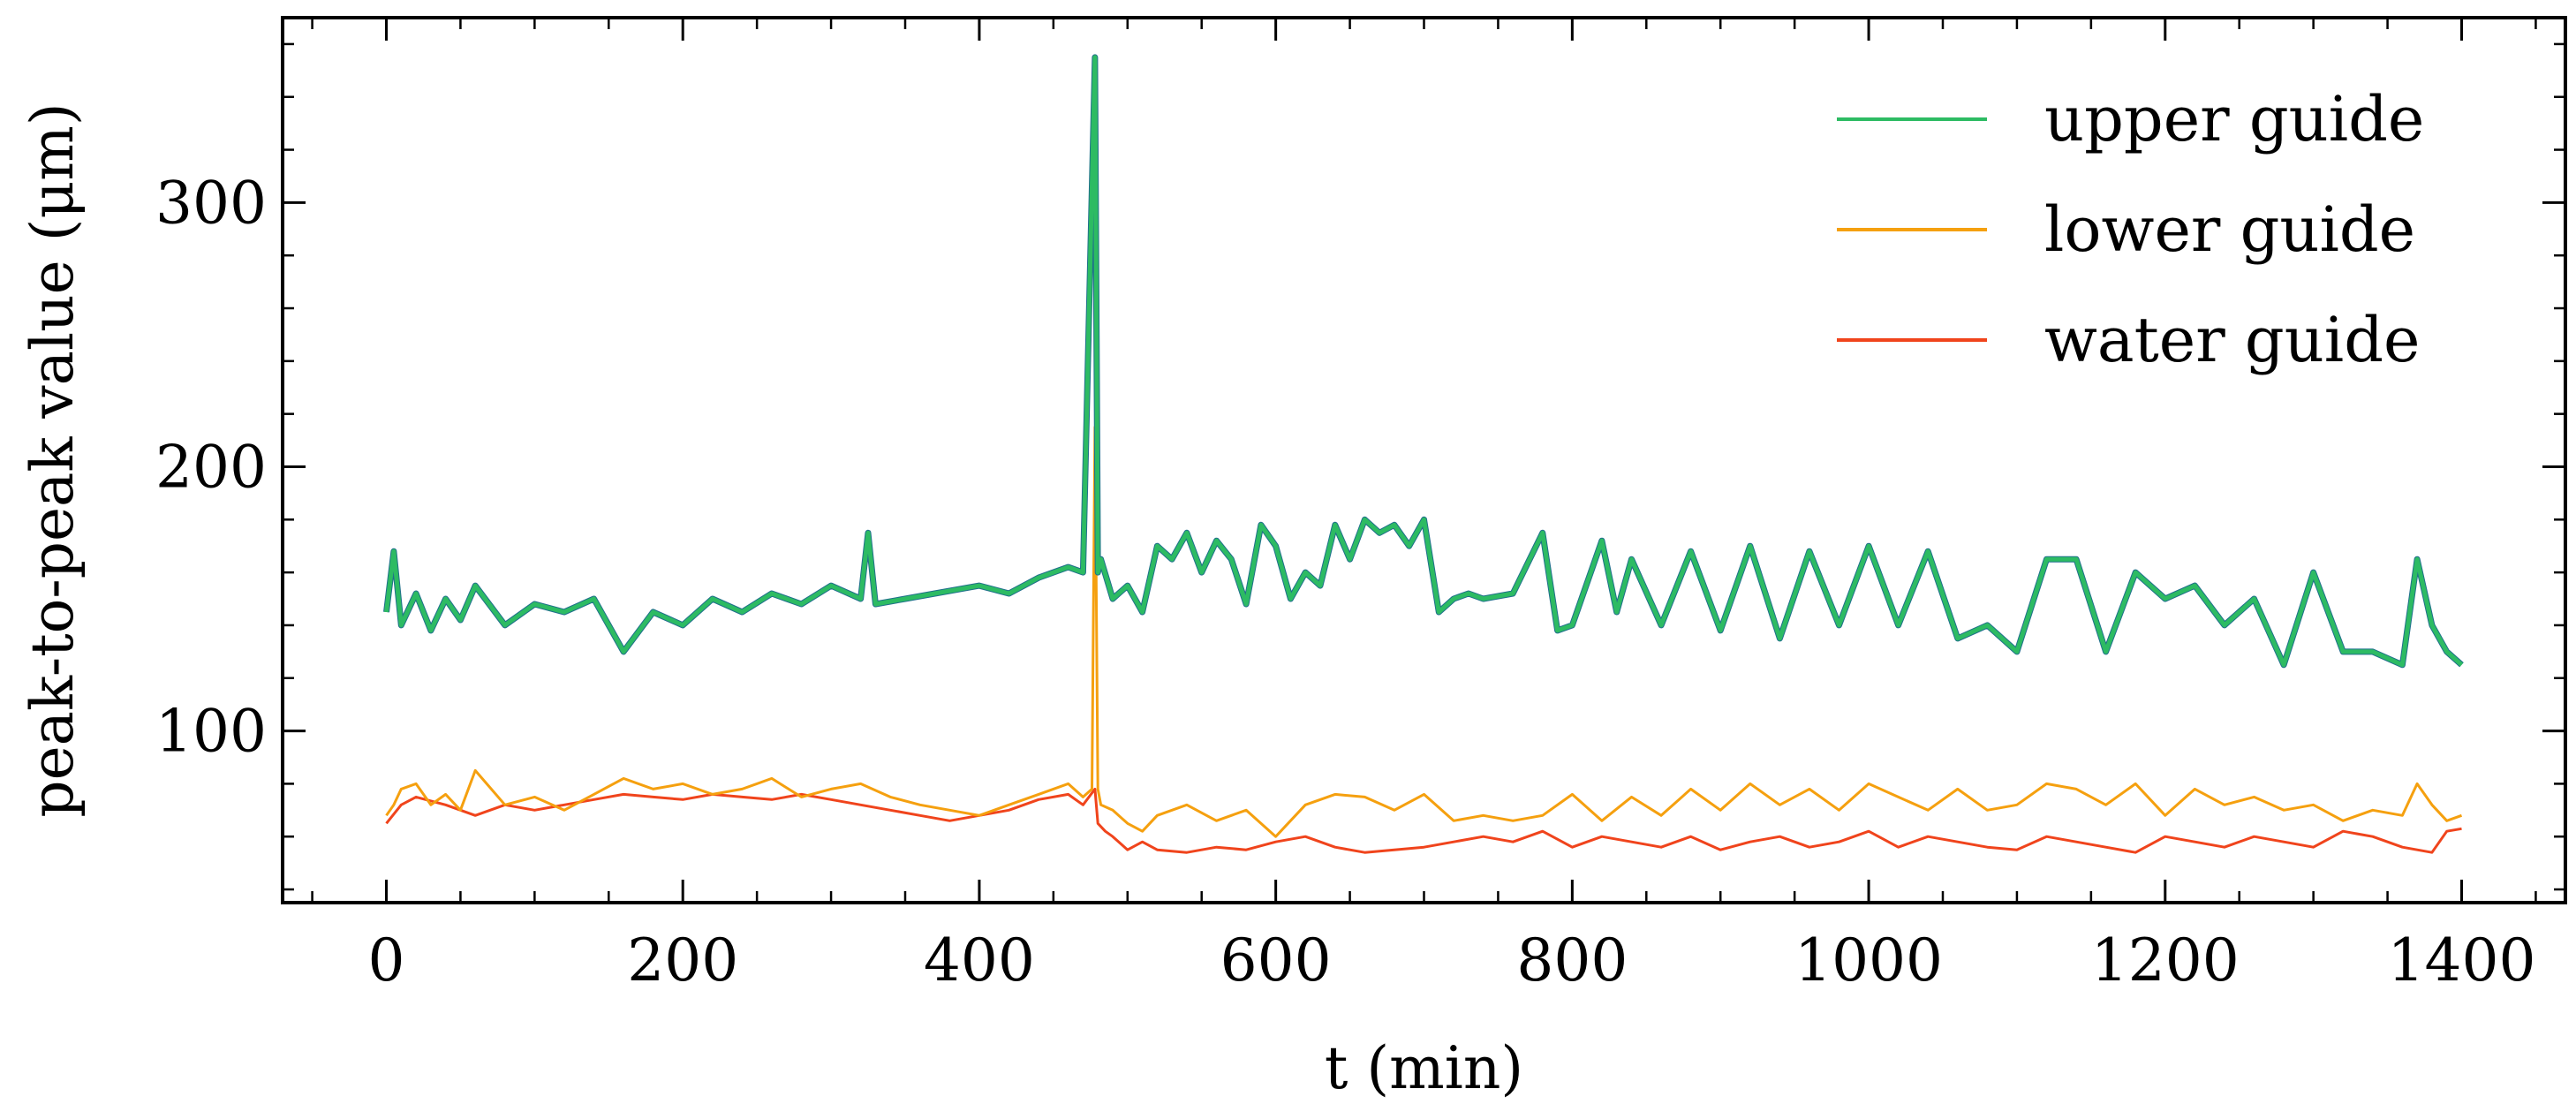 This screenshot has width=2576, height=1104. Describe the element at coordinates (1572, 960) in the screenshot. I see `x-tick-label: 800` at that location.